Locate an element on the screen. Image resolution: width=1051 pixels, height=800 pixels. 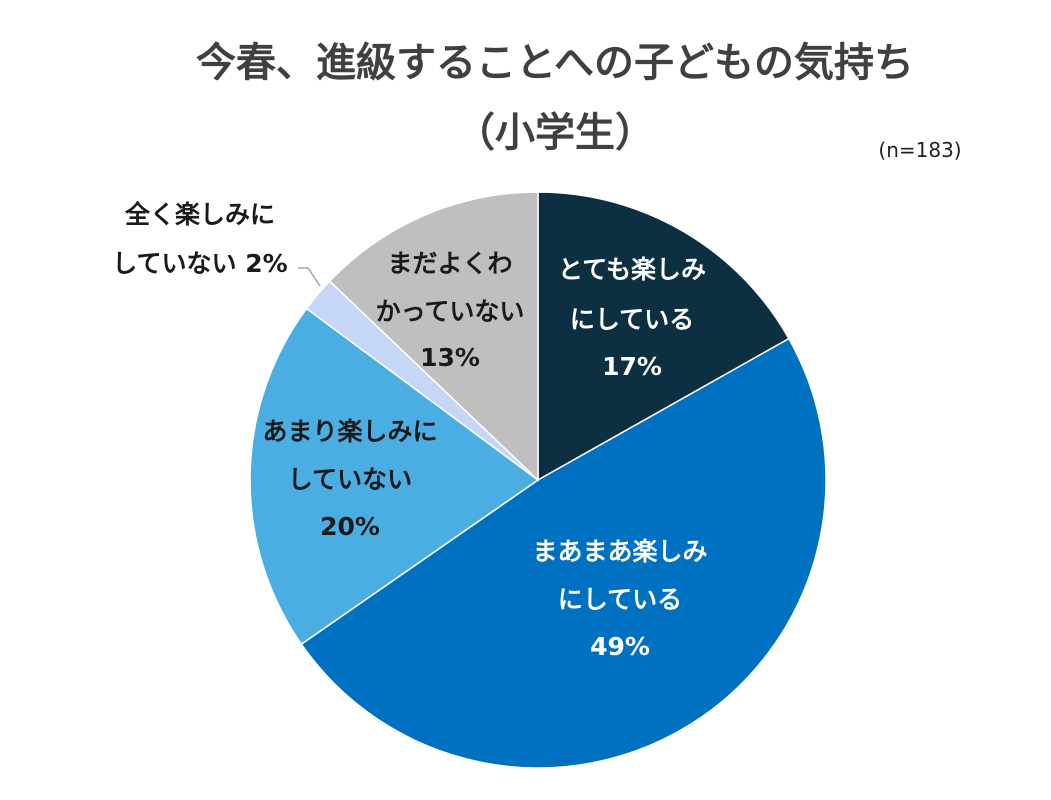
slice-label-line: 17% is located at coordinates (632, 366).